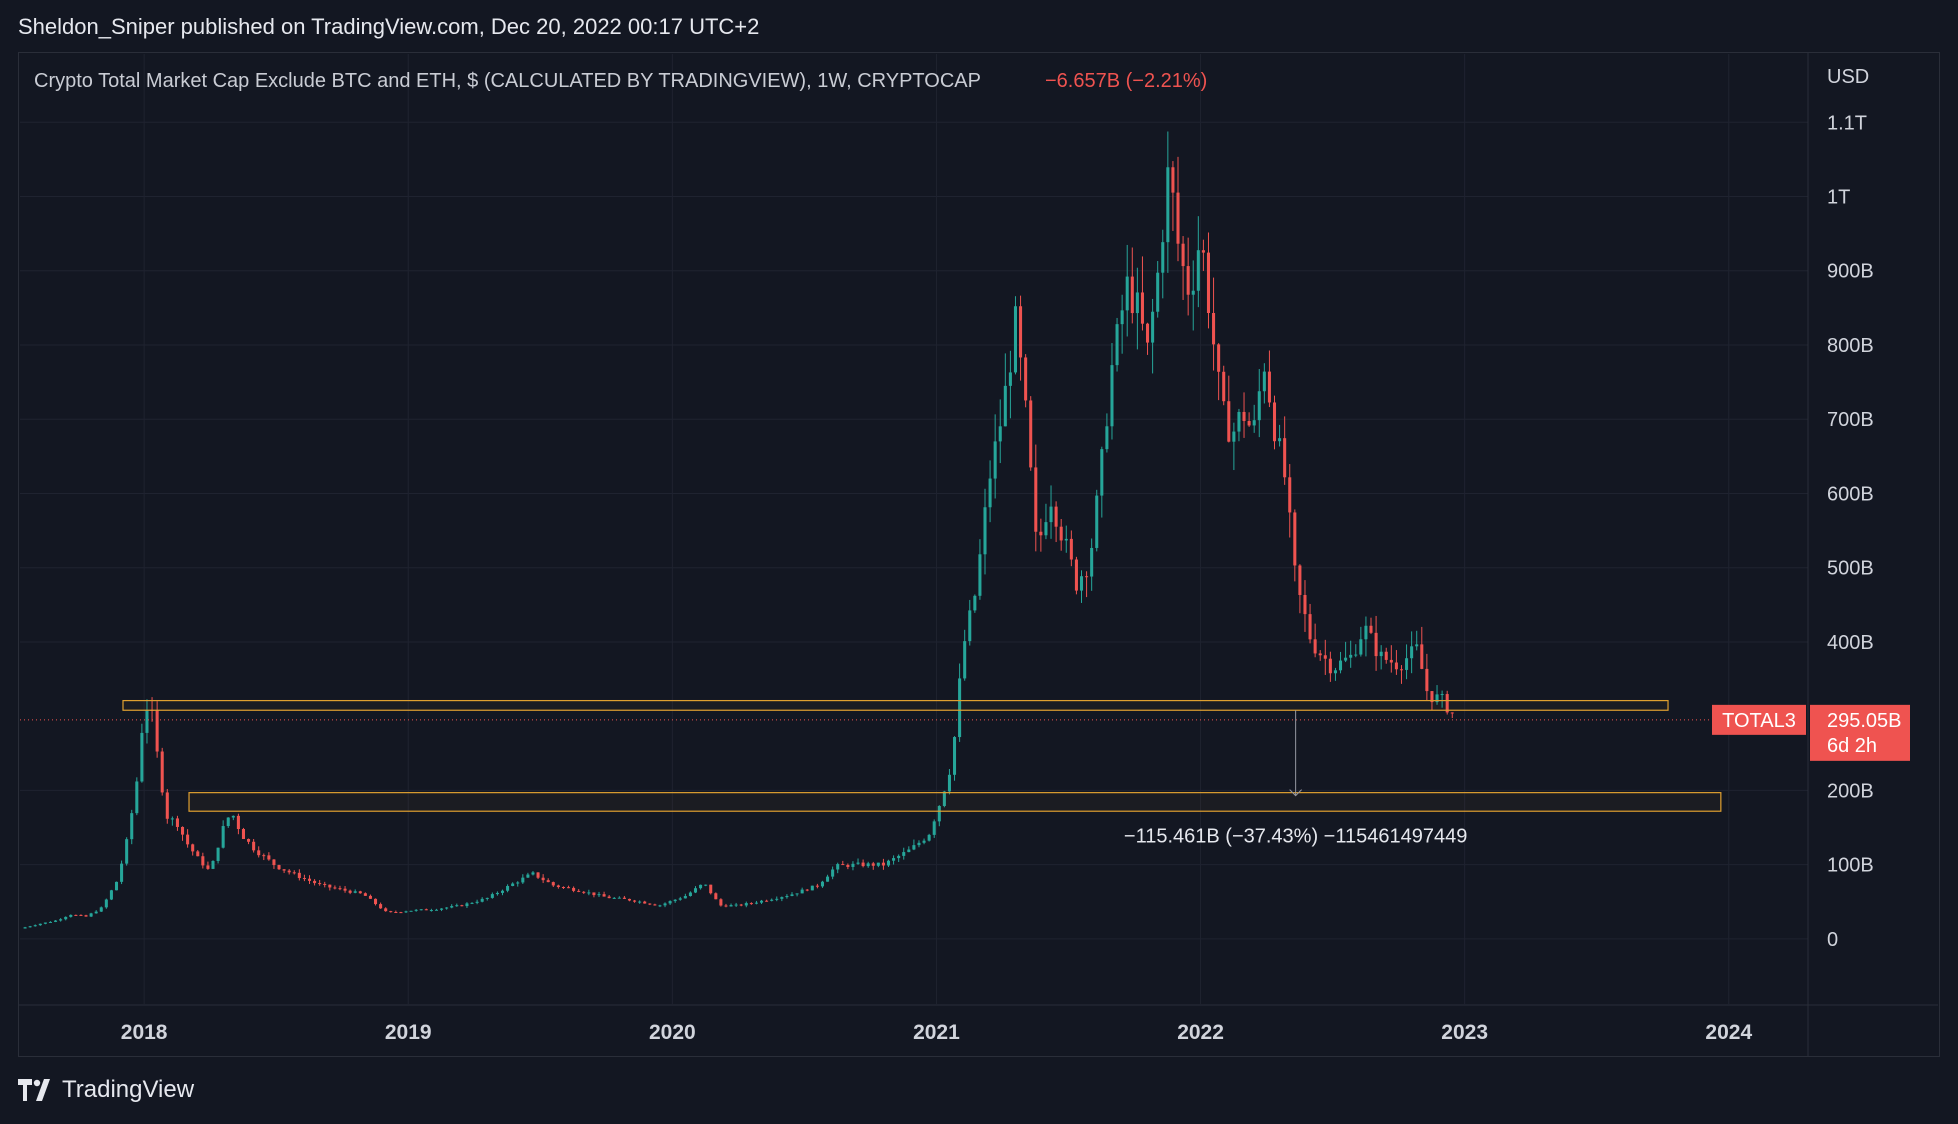 Image resolution: width=1958 pixels, height=1124 pixels. I want to click on x-tick-label: 2018, so click(144, 1032).